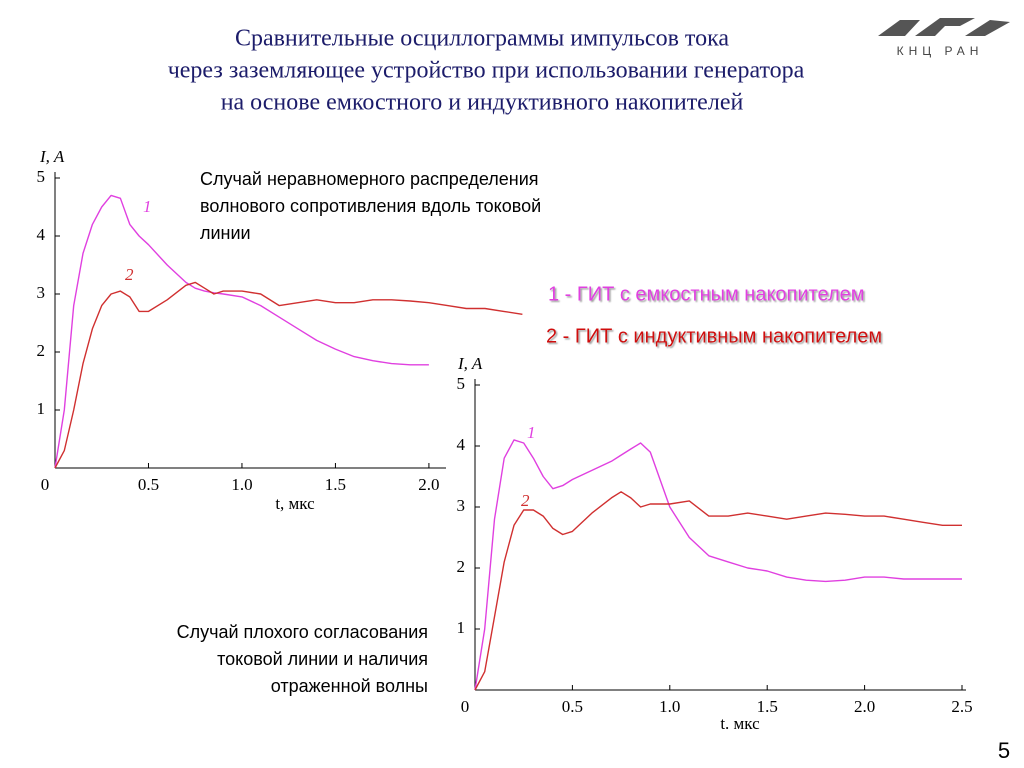 Image resolution: width=1024 pixels, height=768 pixels. What do you see at coordinates (369, 179) in the screenshot?
I see `caption: Случай неравномерного распределения` at bounding box center [369, 179].